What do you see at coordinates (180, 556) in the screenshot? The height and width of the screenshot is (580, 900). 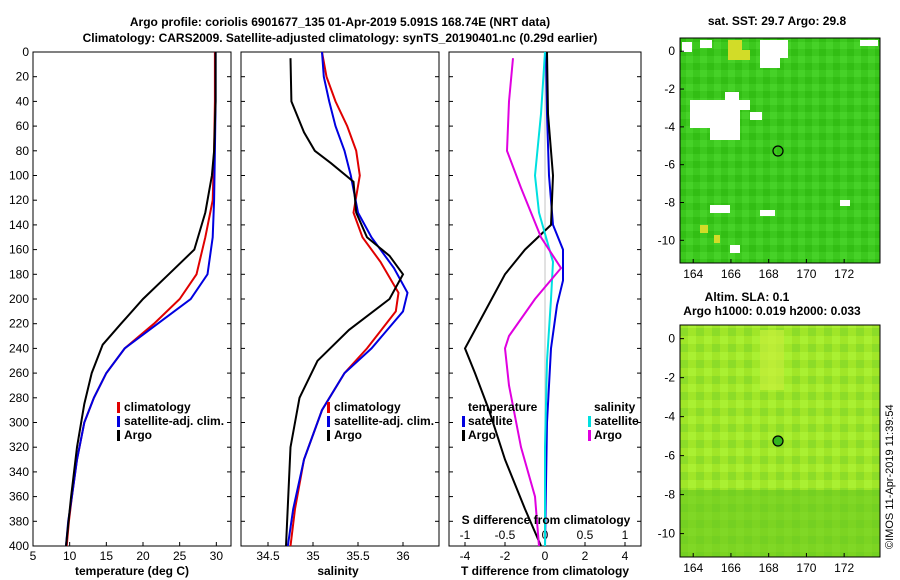 I see `x-tick-label: 25` at bounding box center [180, 556].